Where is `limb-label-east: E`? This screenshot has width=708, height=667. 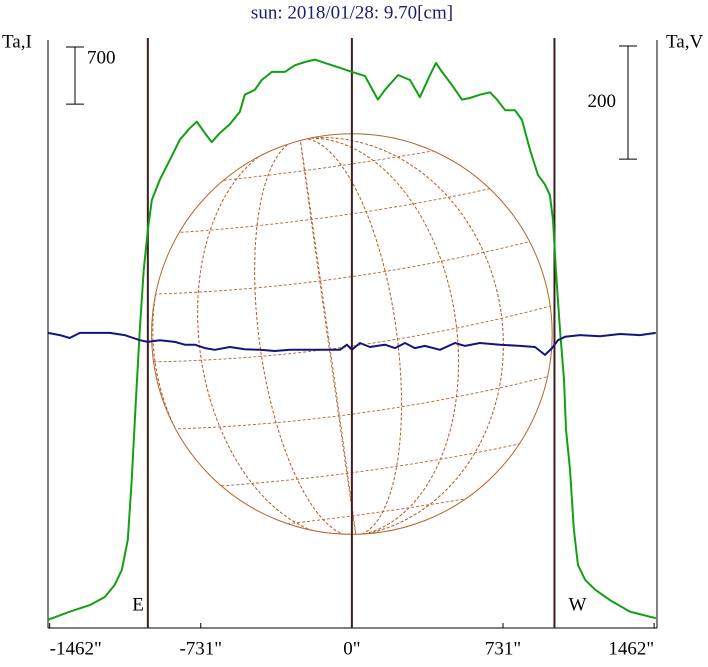 limb-label-east: E is located at coordinates (138, 604).